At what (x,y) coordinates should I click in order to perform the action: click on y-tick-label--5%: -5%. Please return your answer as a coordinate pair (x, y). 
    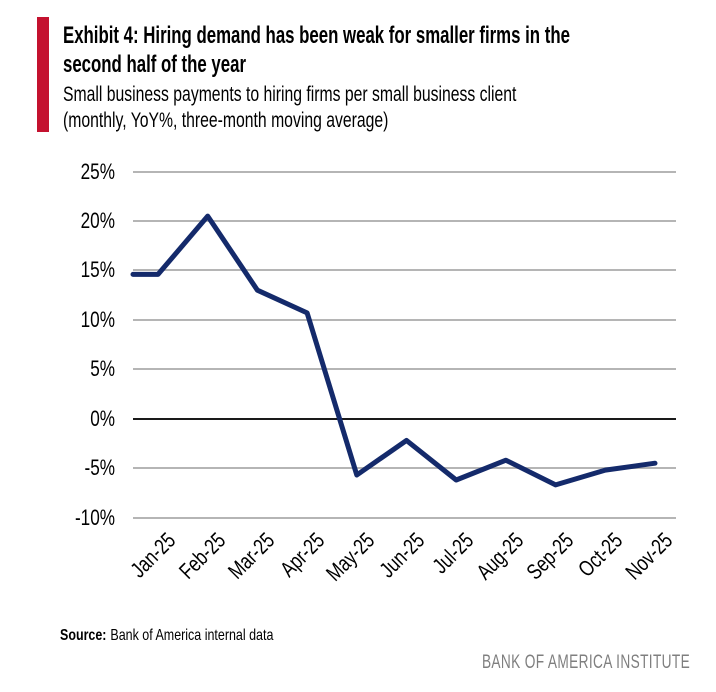
    Looking at the image, I should click on (99, 468).